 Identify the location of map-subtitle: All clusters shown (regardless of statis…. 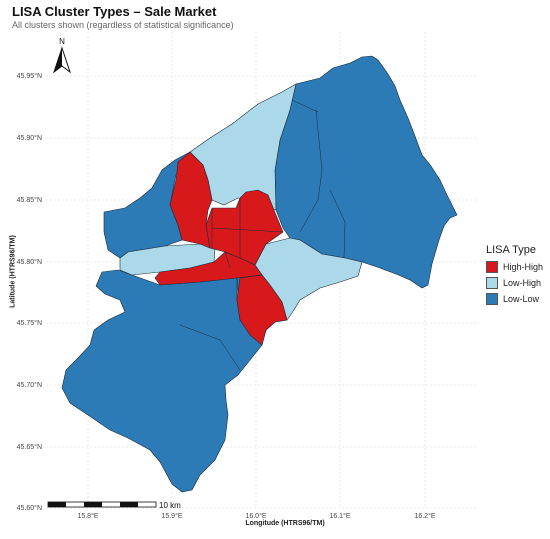
(123, 25).